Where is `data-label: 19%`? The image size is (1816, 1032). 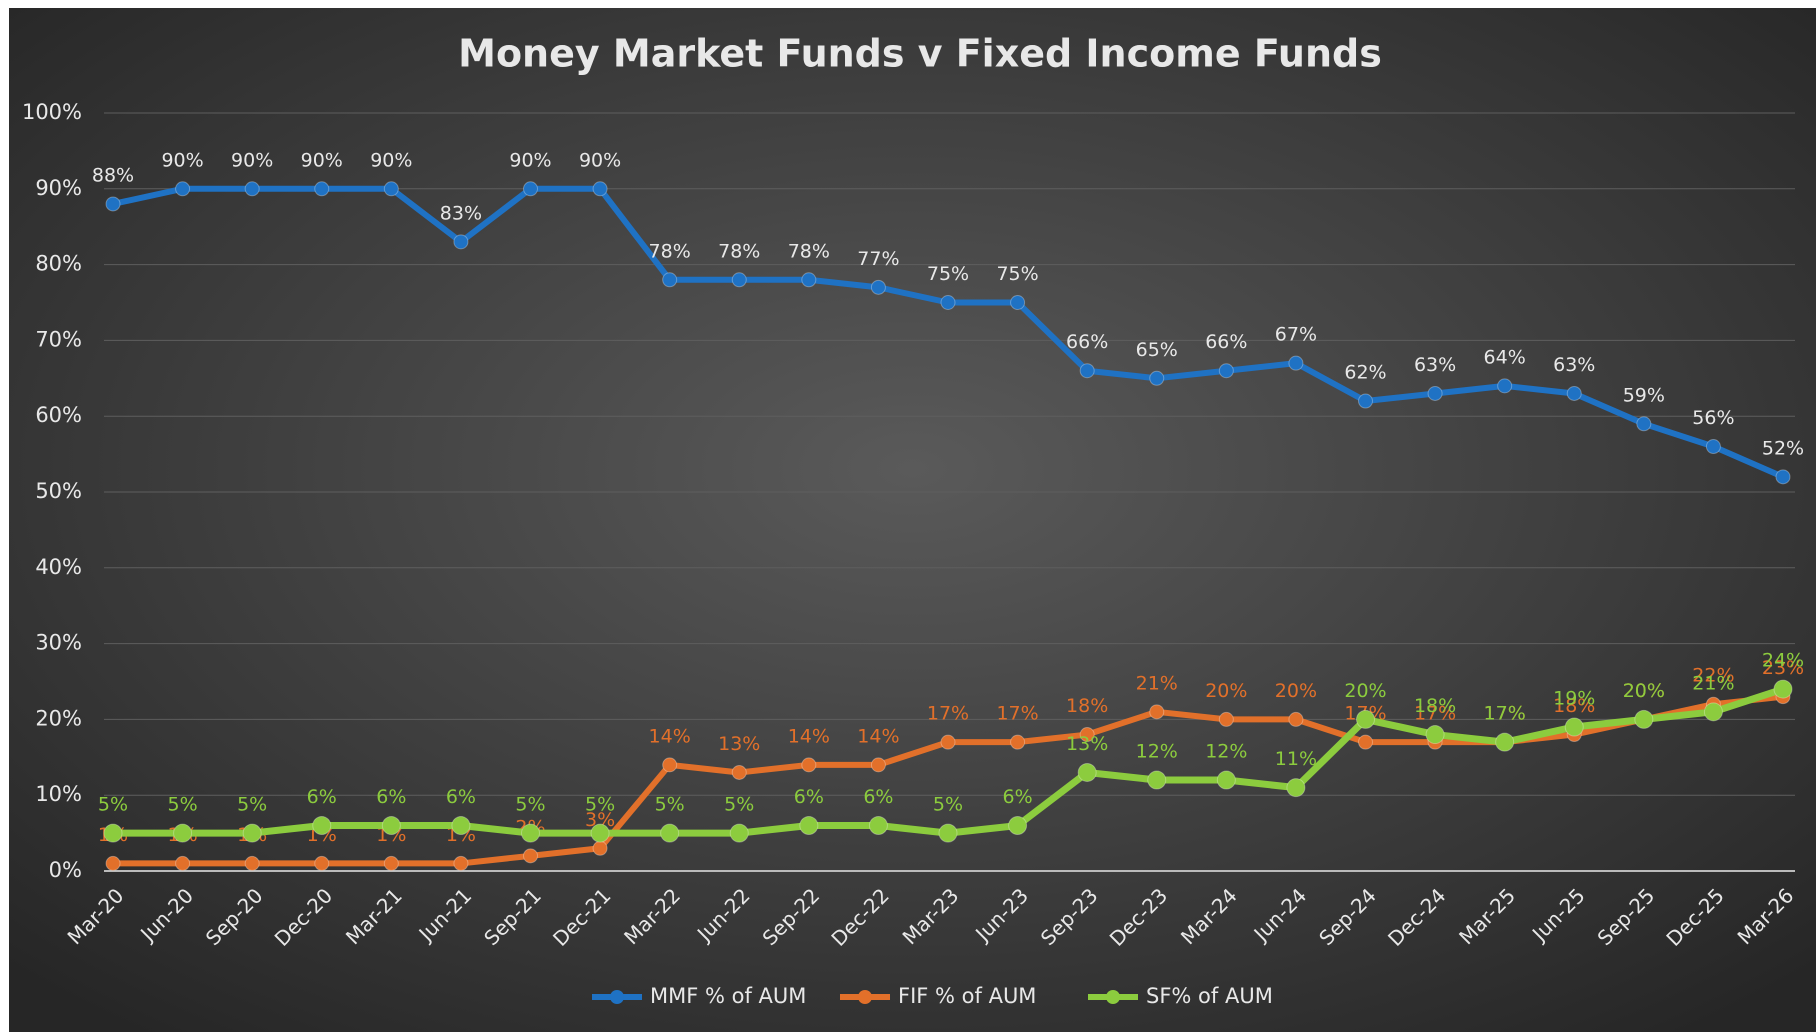
data-label: 19% is located at coordinates (1574, 698).